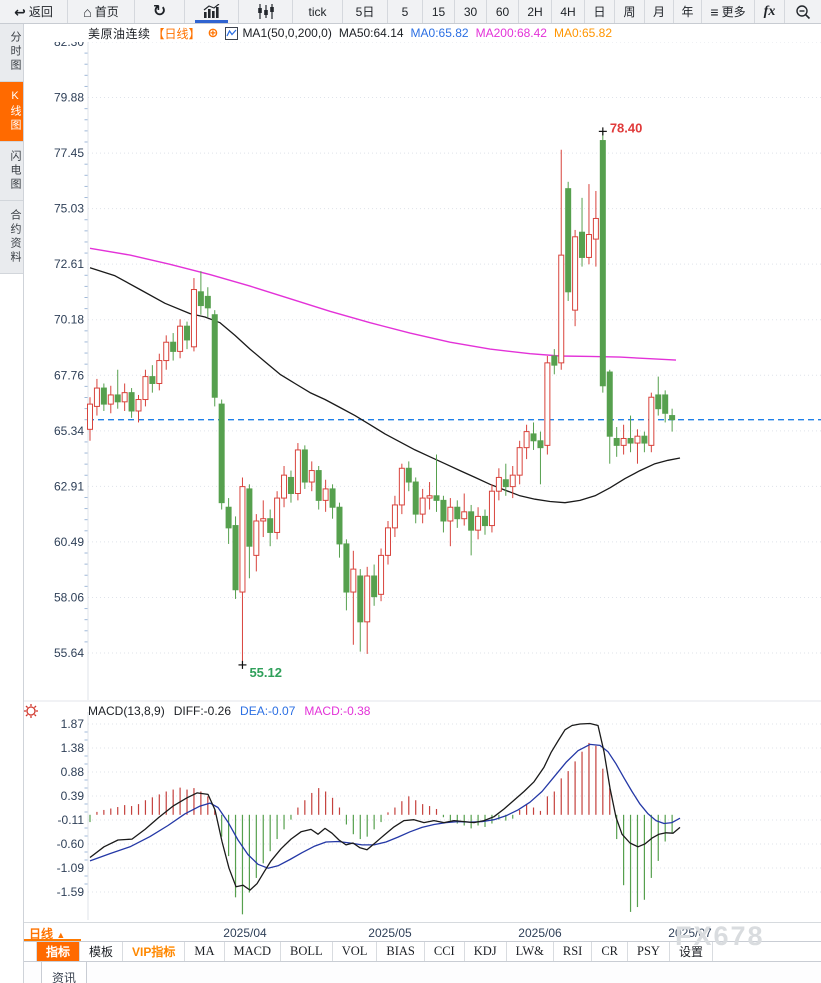 The height and width of the screenshot is (983, 821). I want to click on ma-group-label: MA1(50,0,200,0), so click(287, 33).